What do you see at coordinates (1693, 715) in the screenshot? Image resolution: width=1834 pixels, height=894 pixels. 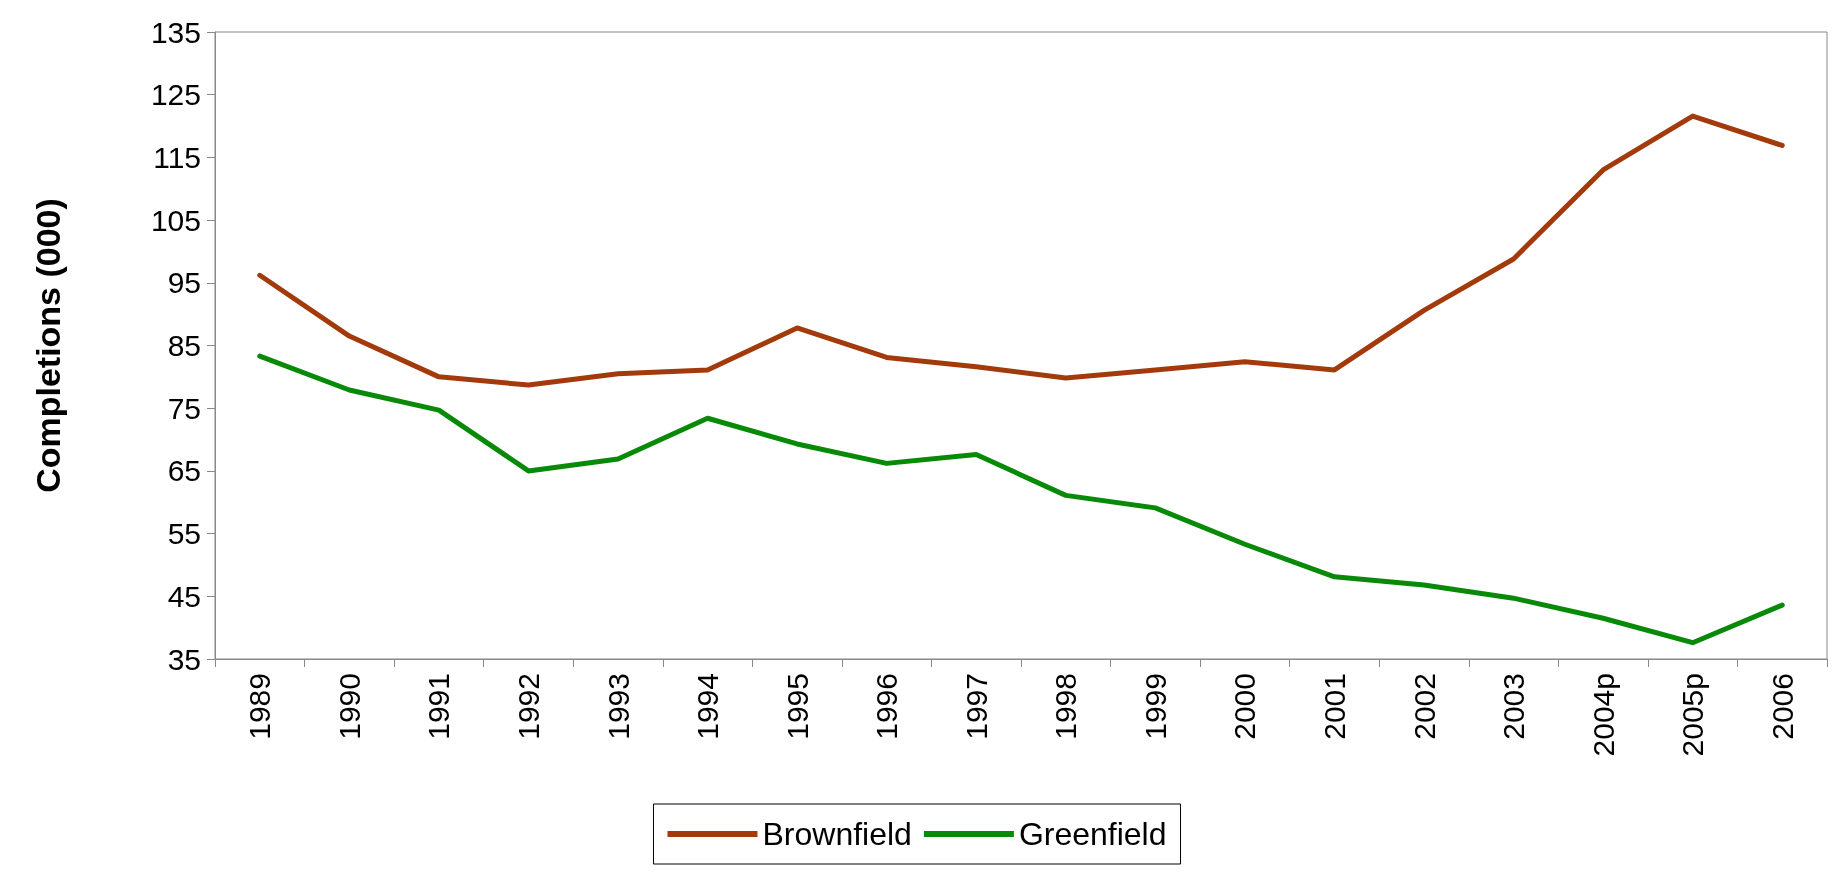 I see `x-tick-label: 2005p` at bounding box center [1693, 715].